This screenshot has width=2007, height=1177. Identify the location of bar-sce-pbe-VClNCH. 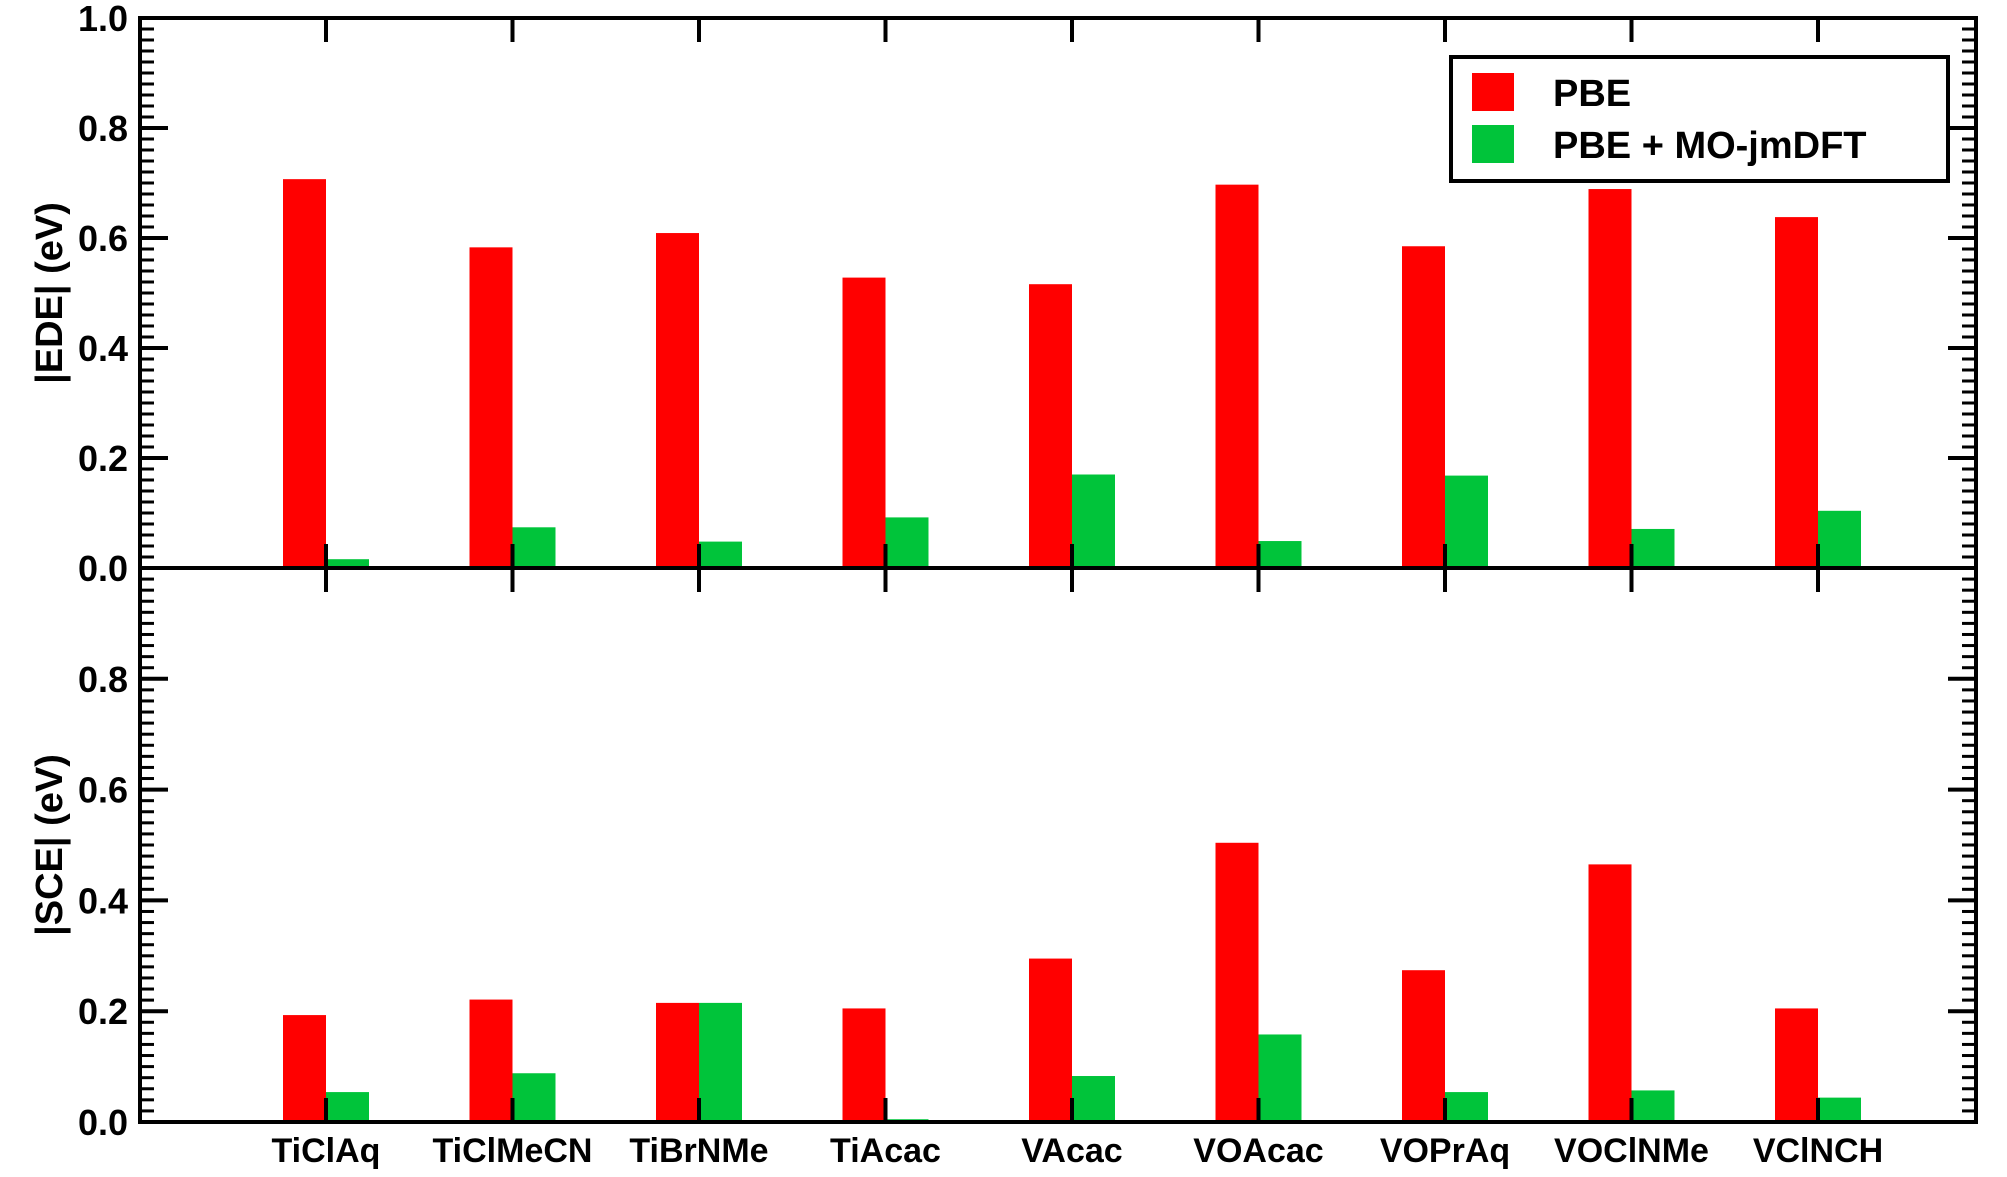
(1796, 1065).